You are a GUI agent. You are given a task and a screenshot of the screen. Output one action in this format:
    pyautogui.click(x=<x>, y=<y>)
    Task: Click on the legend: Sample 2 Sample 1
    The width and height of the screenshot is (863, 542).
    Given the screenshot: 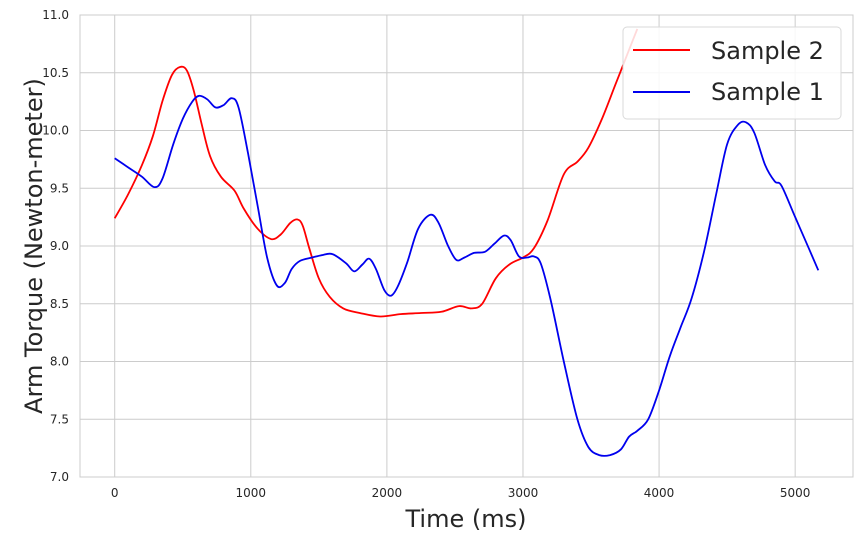 What is the action you would take?
    pyautogui.click(x=732, y=73)
    